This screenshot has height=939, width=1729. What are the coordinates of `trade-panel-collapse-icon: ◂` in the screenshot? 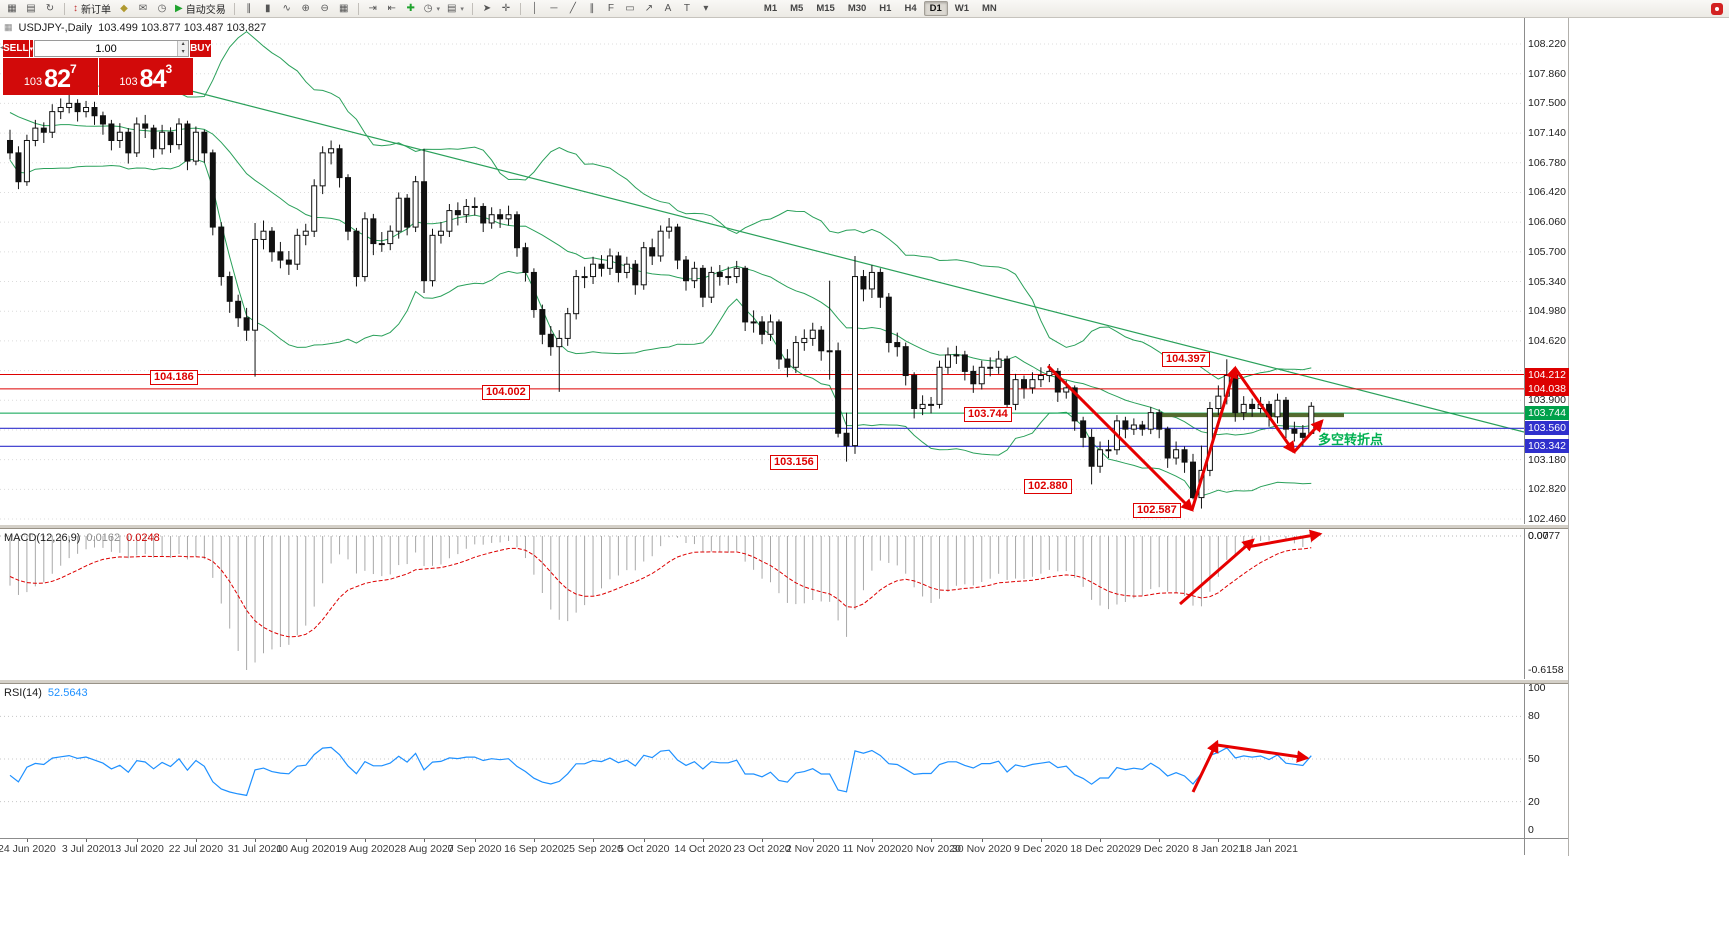 It's located at (2, 47).